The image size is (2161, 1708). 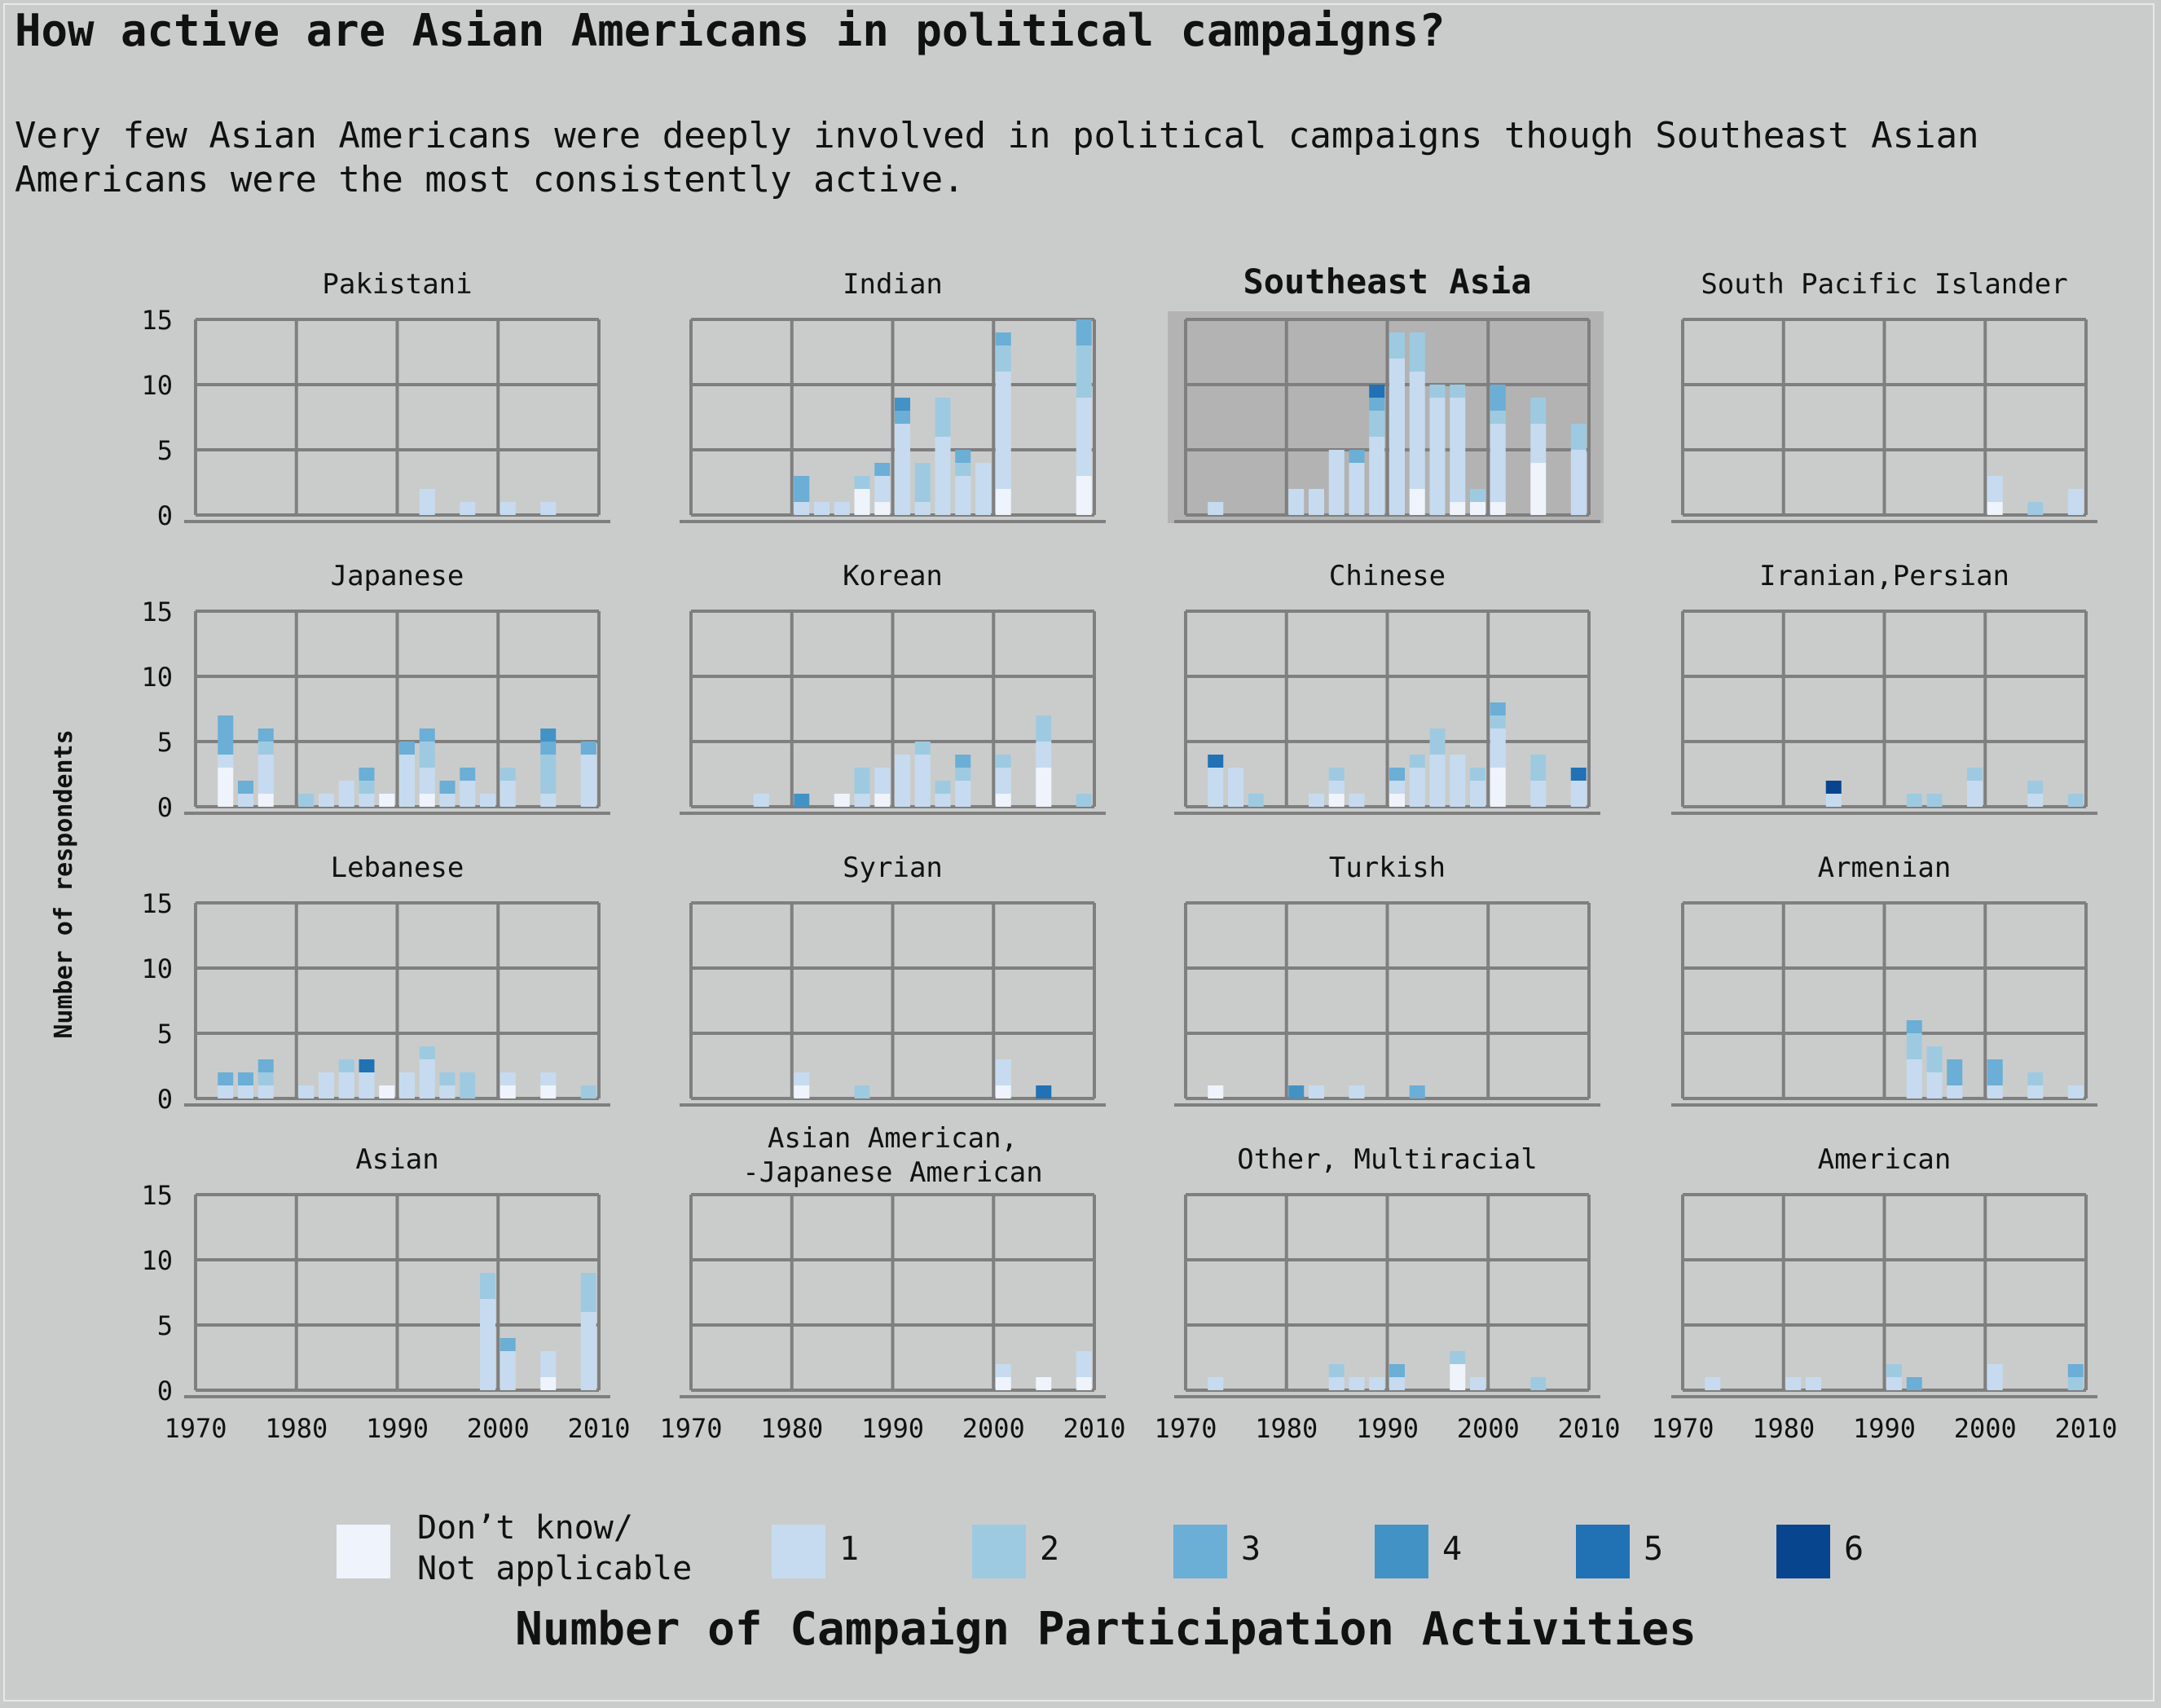 I want to click on panel-title: Asian American,, so click(x=893, y=1139).